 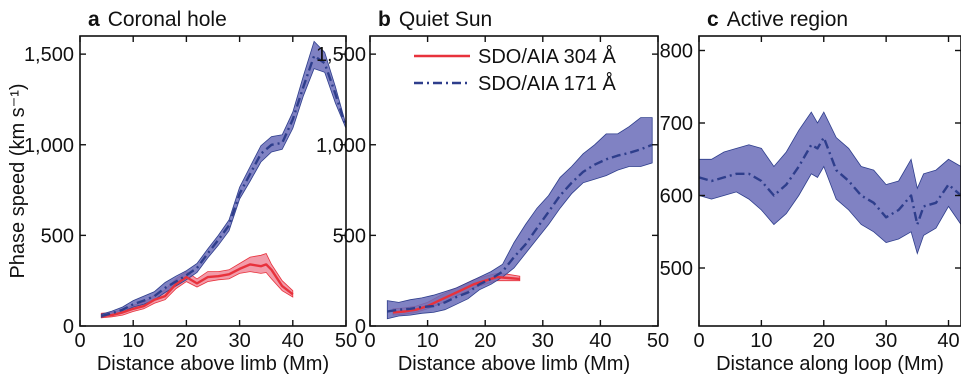 What do you see at coordinates (547, 83) in the screenshot?
I see `legend-label-1: SDO/AIA 171 Å` at bounding box center [547, 83].